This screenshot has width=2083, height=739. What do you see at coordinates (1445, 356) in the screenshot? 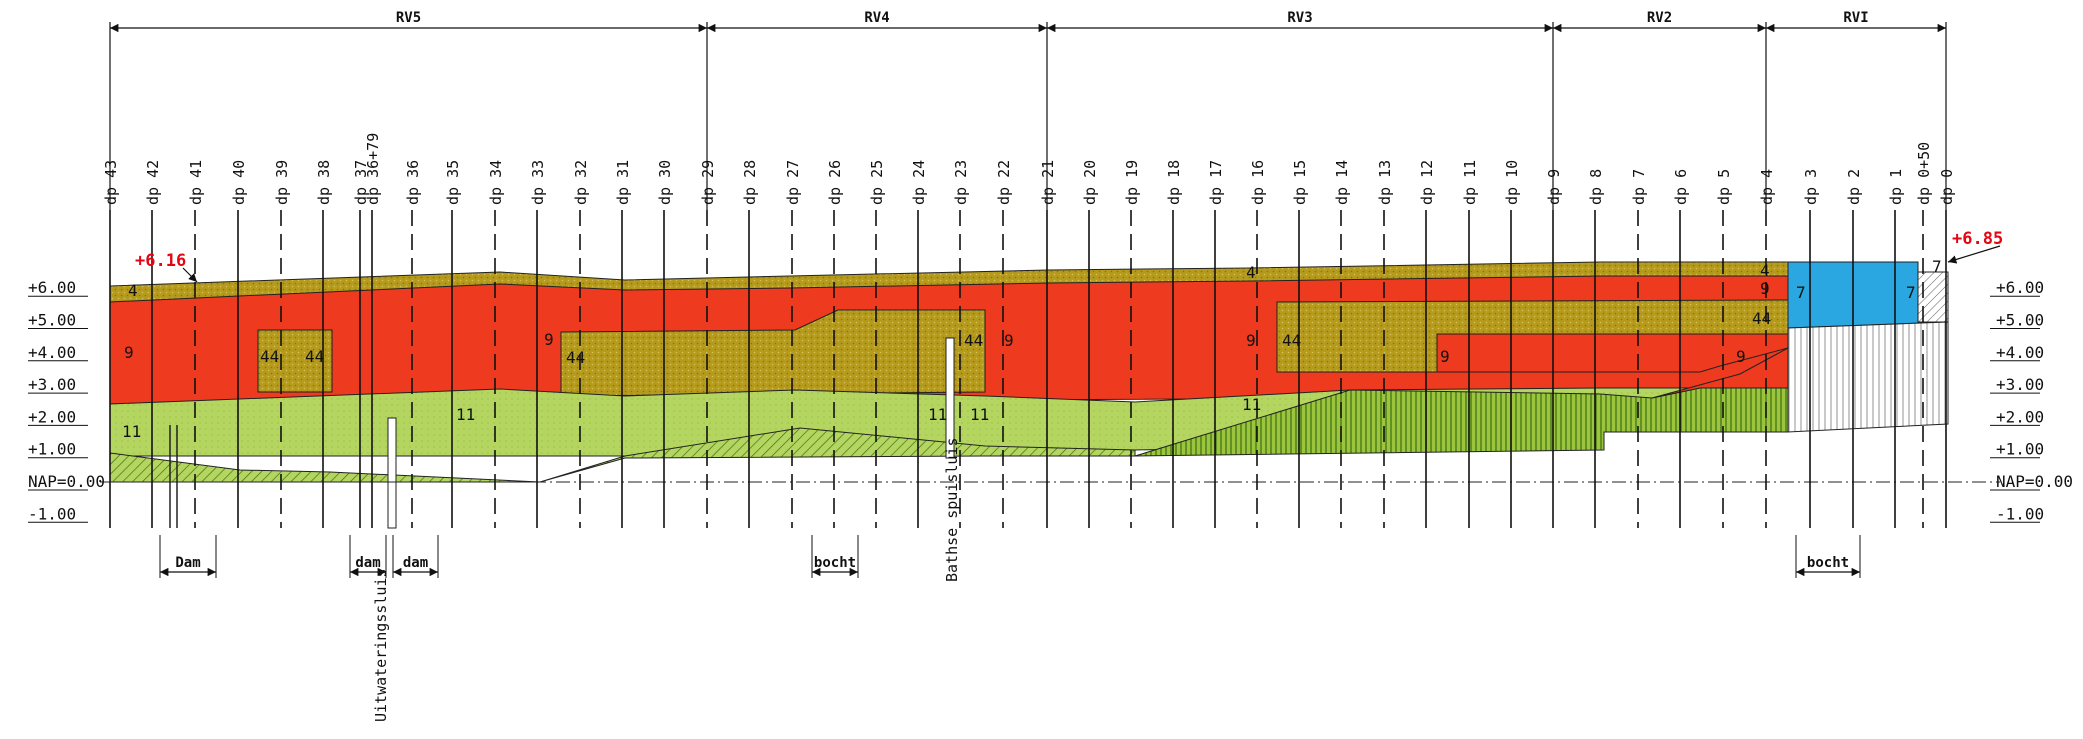
I see `layer-label-red-12: 9` at bounding box center [1445, 356].